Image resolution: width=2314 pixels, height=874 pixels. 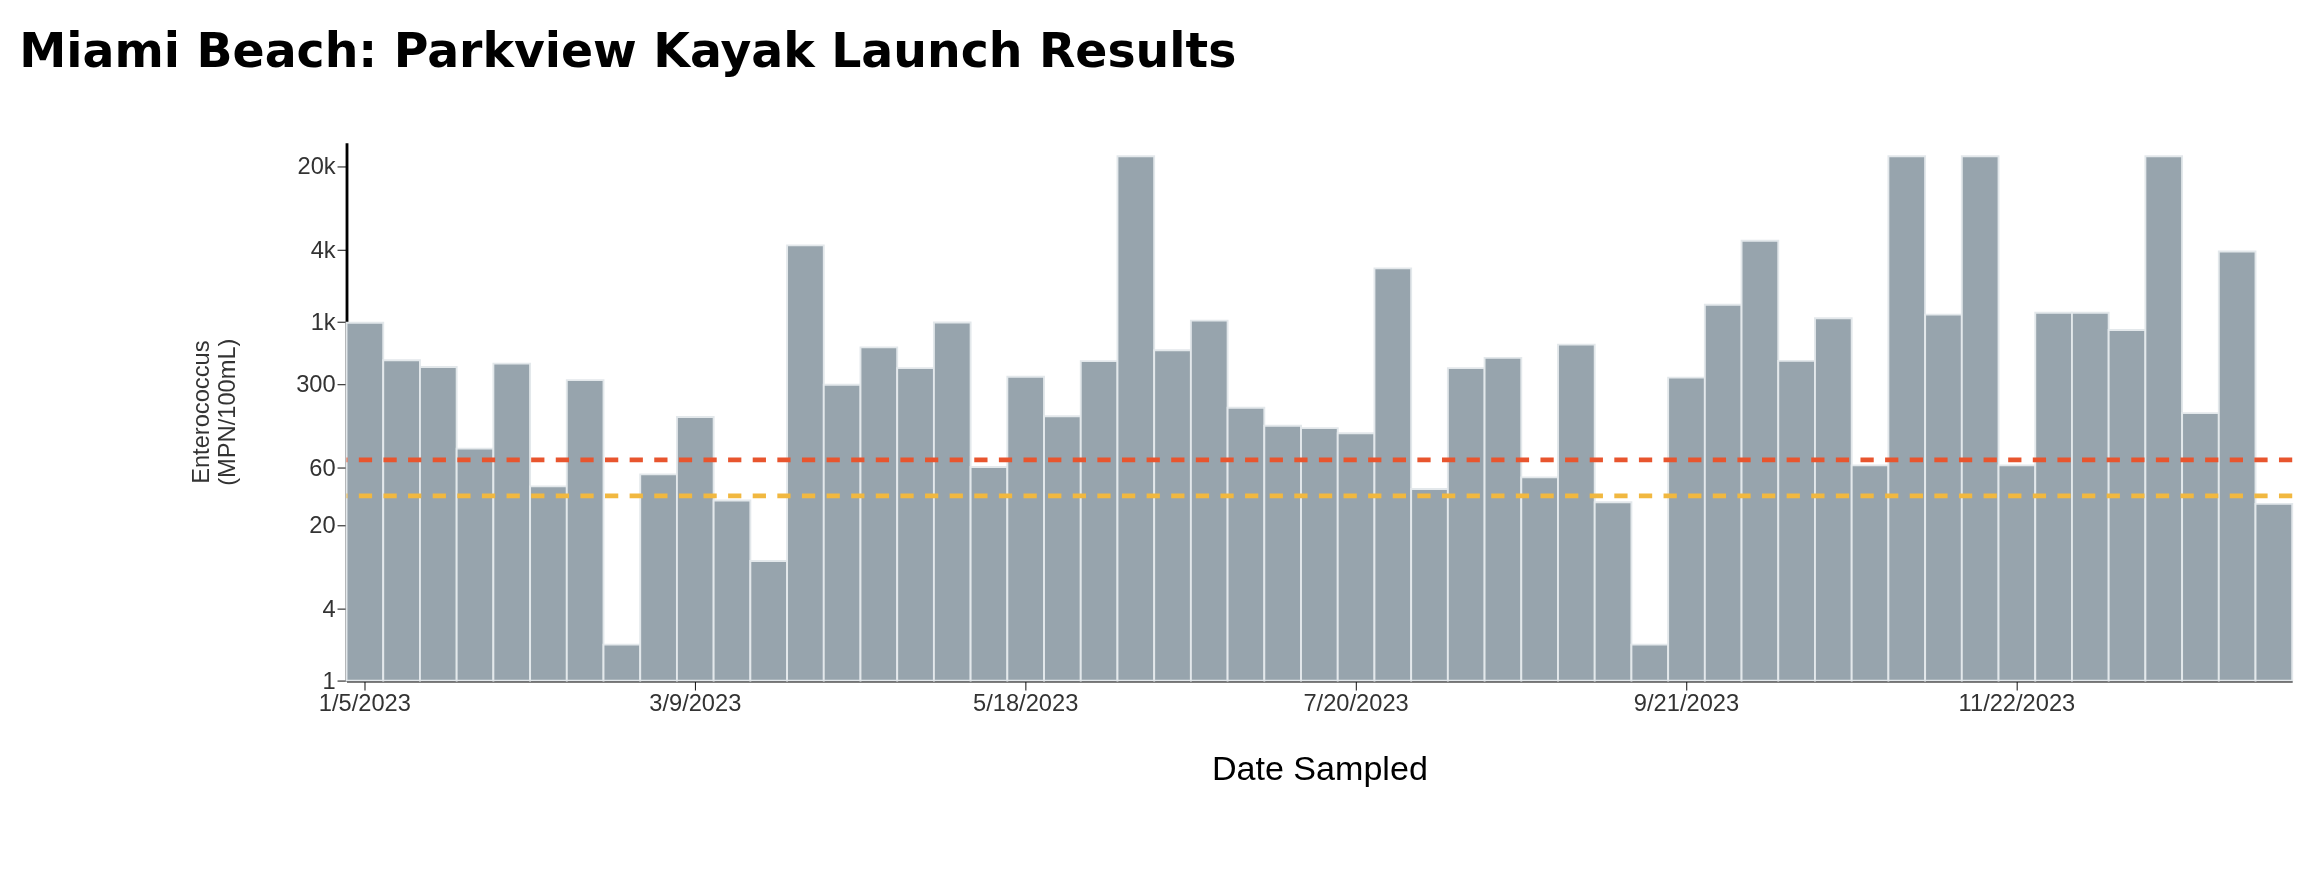 I want to click on x-tick-label: 5/18/2023, so click(x=1026, y=703).